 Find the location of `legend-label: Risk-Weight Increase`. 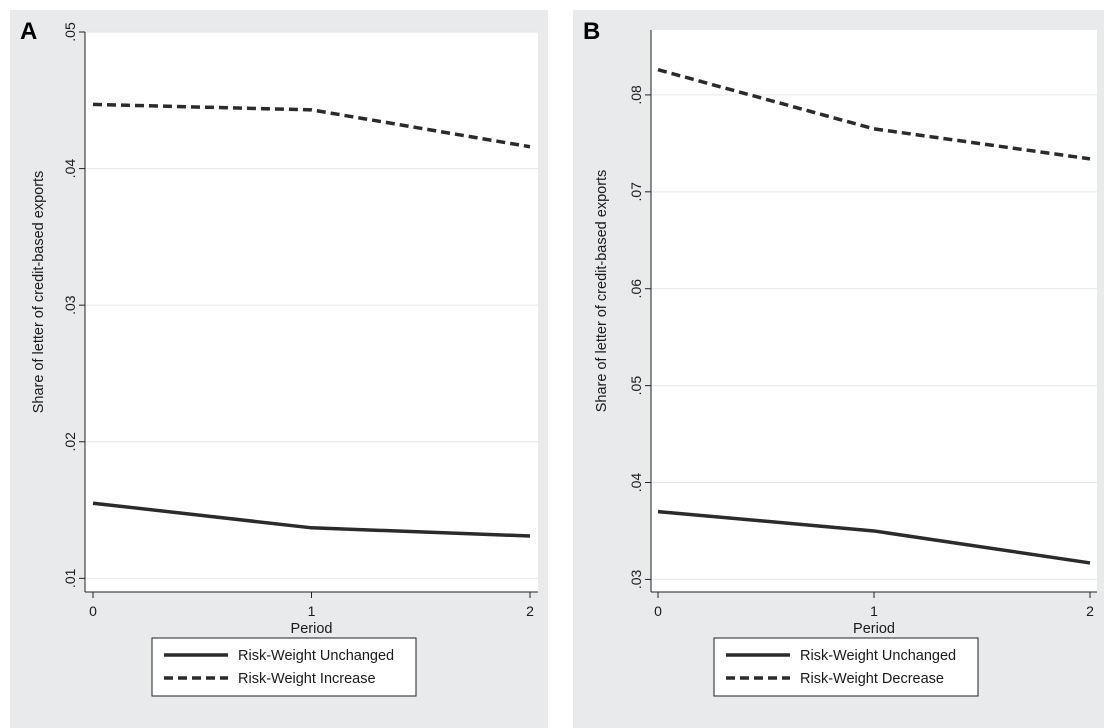

legend-label: Risk-Weight Increase is located at coordinates (307, 679).